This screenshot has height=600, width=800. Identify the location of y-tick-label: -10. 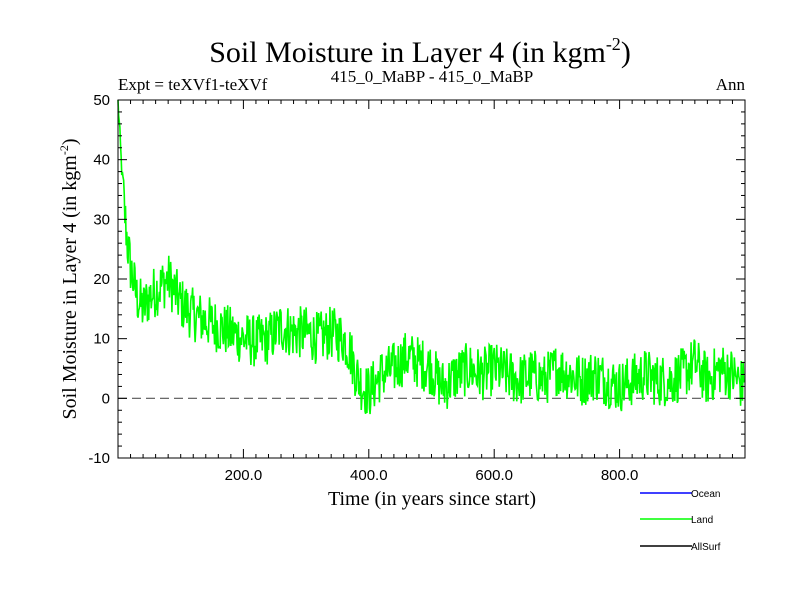
(99, 458).